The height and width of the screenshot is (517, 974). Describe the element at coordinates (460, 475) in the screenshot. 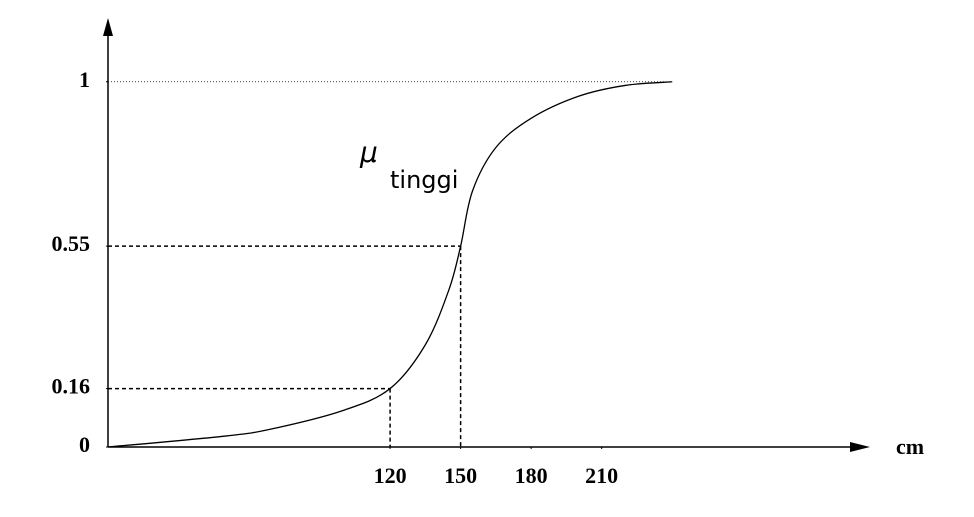

I see `x-tick-label: 150` at that location.